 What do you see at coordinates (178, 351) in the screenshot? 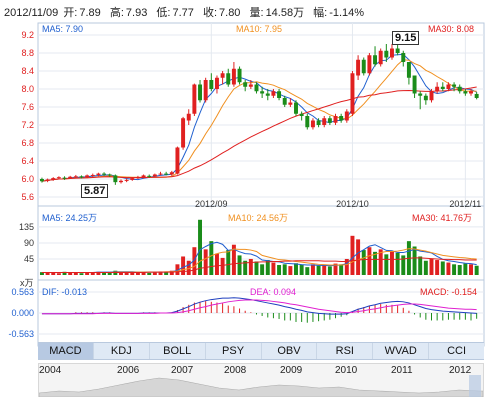
I see `tab-boll: BOLL` at bounding box center [178, 351].